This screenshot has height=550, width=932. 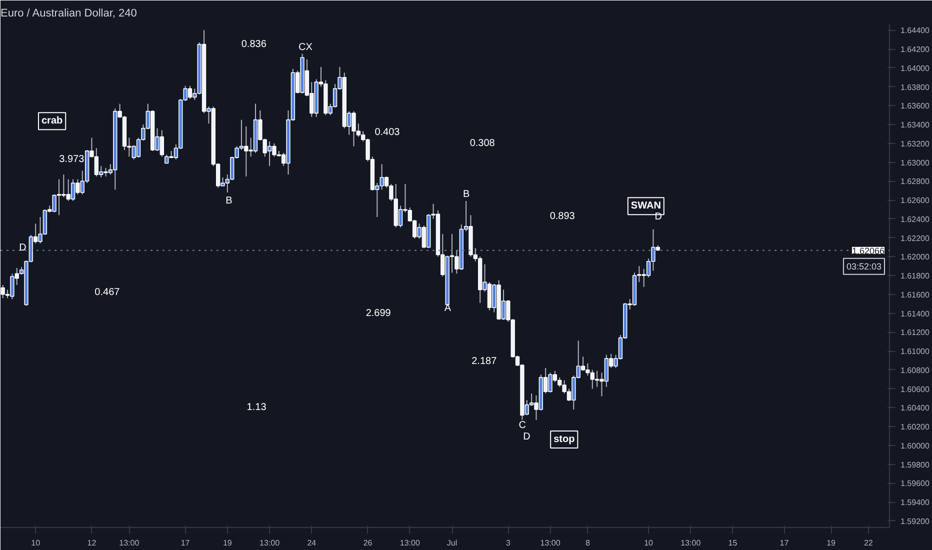 I want to click on annotation: stop, so click(x=564, y=439).